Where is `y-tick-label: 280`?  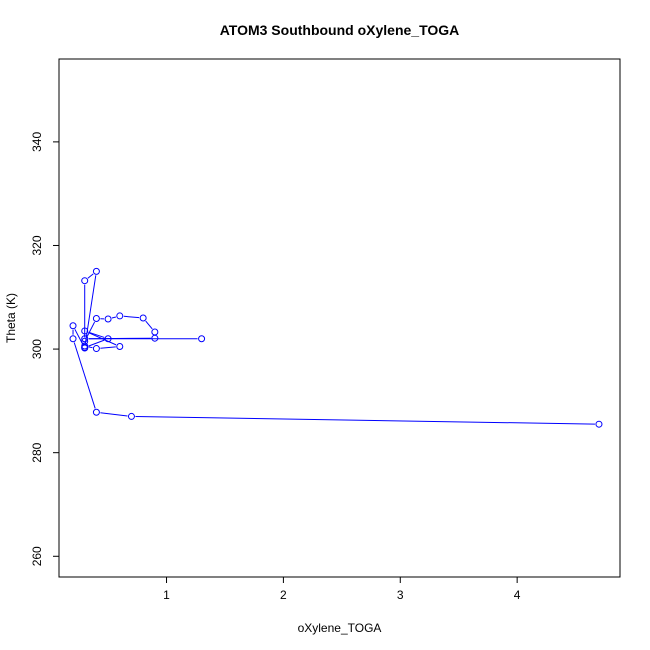 y-tick-label: 280 is located at coordinates (37, 452).